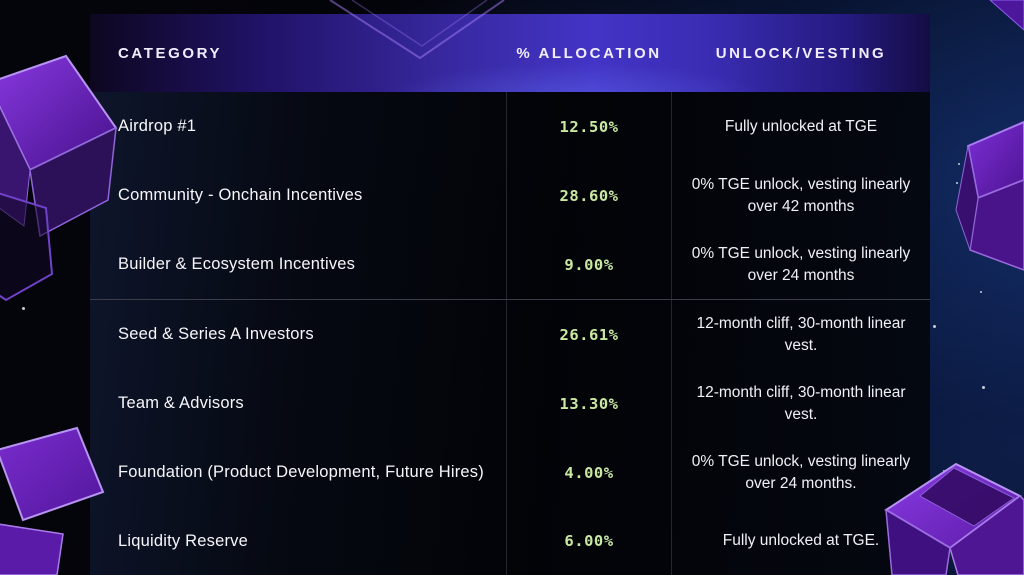 The height and width of the screenshot is (575, 1024). I want to click on category-cell: Seed & Series A Investors, so click(298, 334).